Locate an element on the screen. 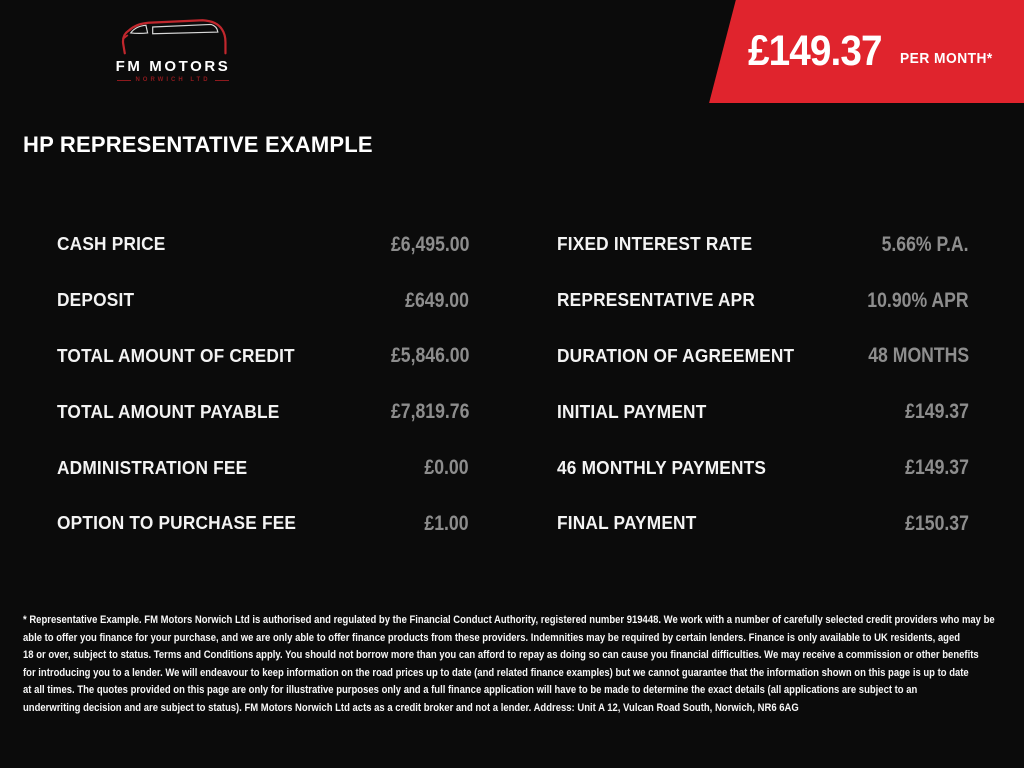  row-admin-fee: ADMINISTRATION FEE £0.00 is located at coordinates (263, 468).